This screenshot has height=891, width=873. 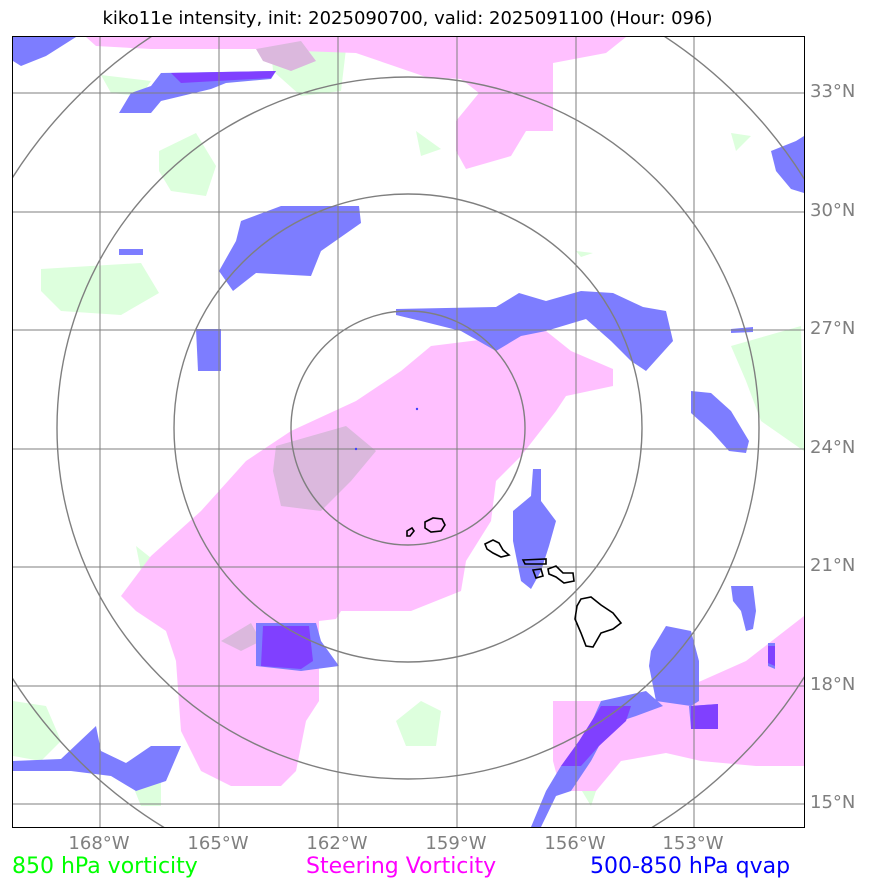 I want to click on legend-qvap: 500-850 hPa qvap, so click(x=690, y=866).